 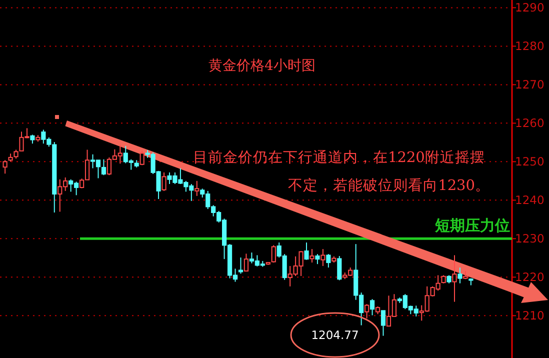 What do you see at coordinates (529, 315) in the screenshot?
I see `y-tick-label: 1210` at bounding box center [529, 315].